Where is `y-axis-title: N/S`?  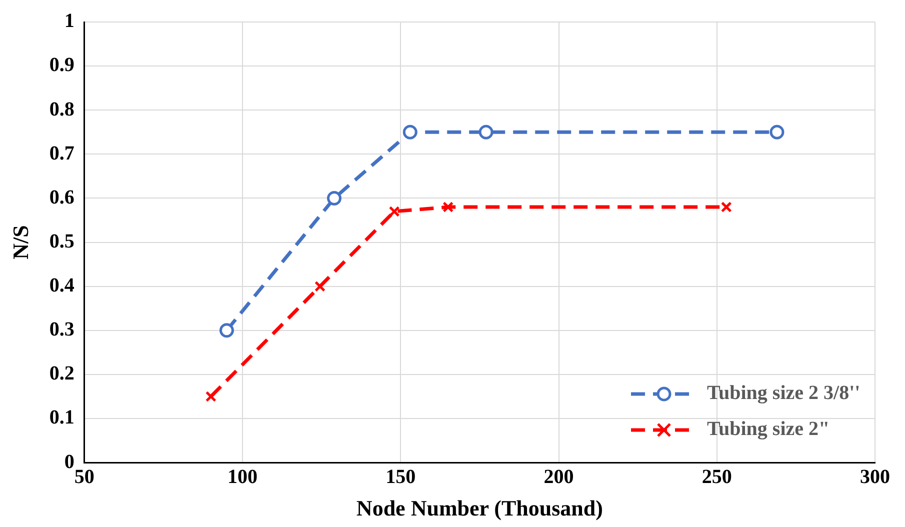
y-axis-title: N/S is located at coordinates (20, 242).